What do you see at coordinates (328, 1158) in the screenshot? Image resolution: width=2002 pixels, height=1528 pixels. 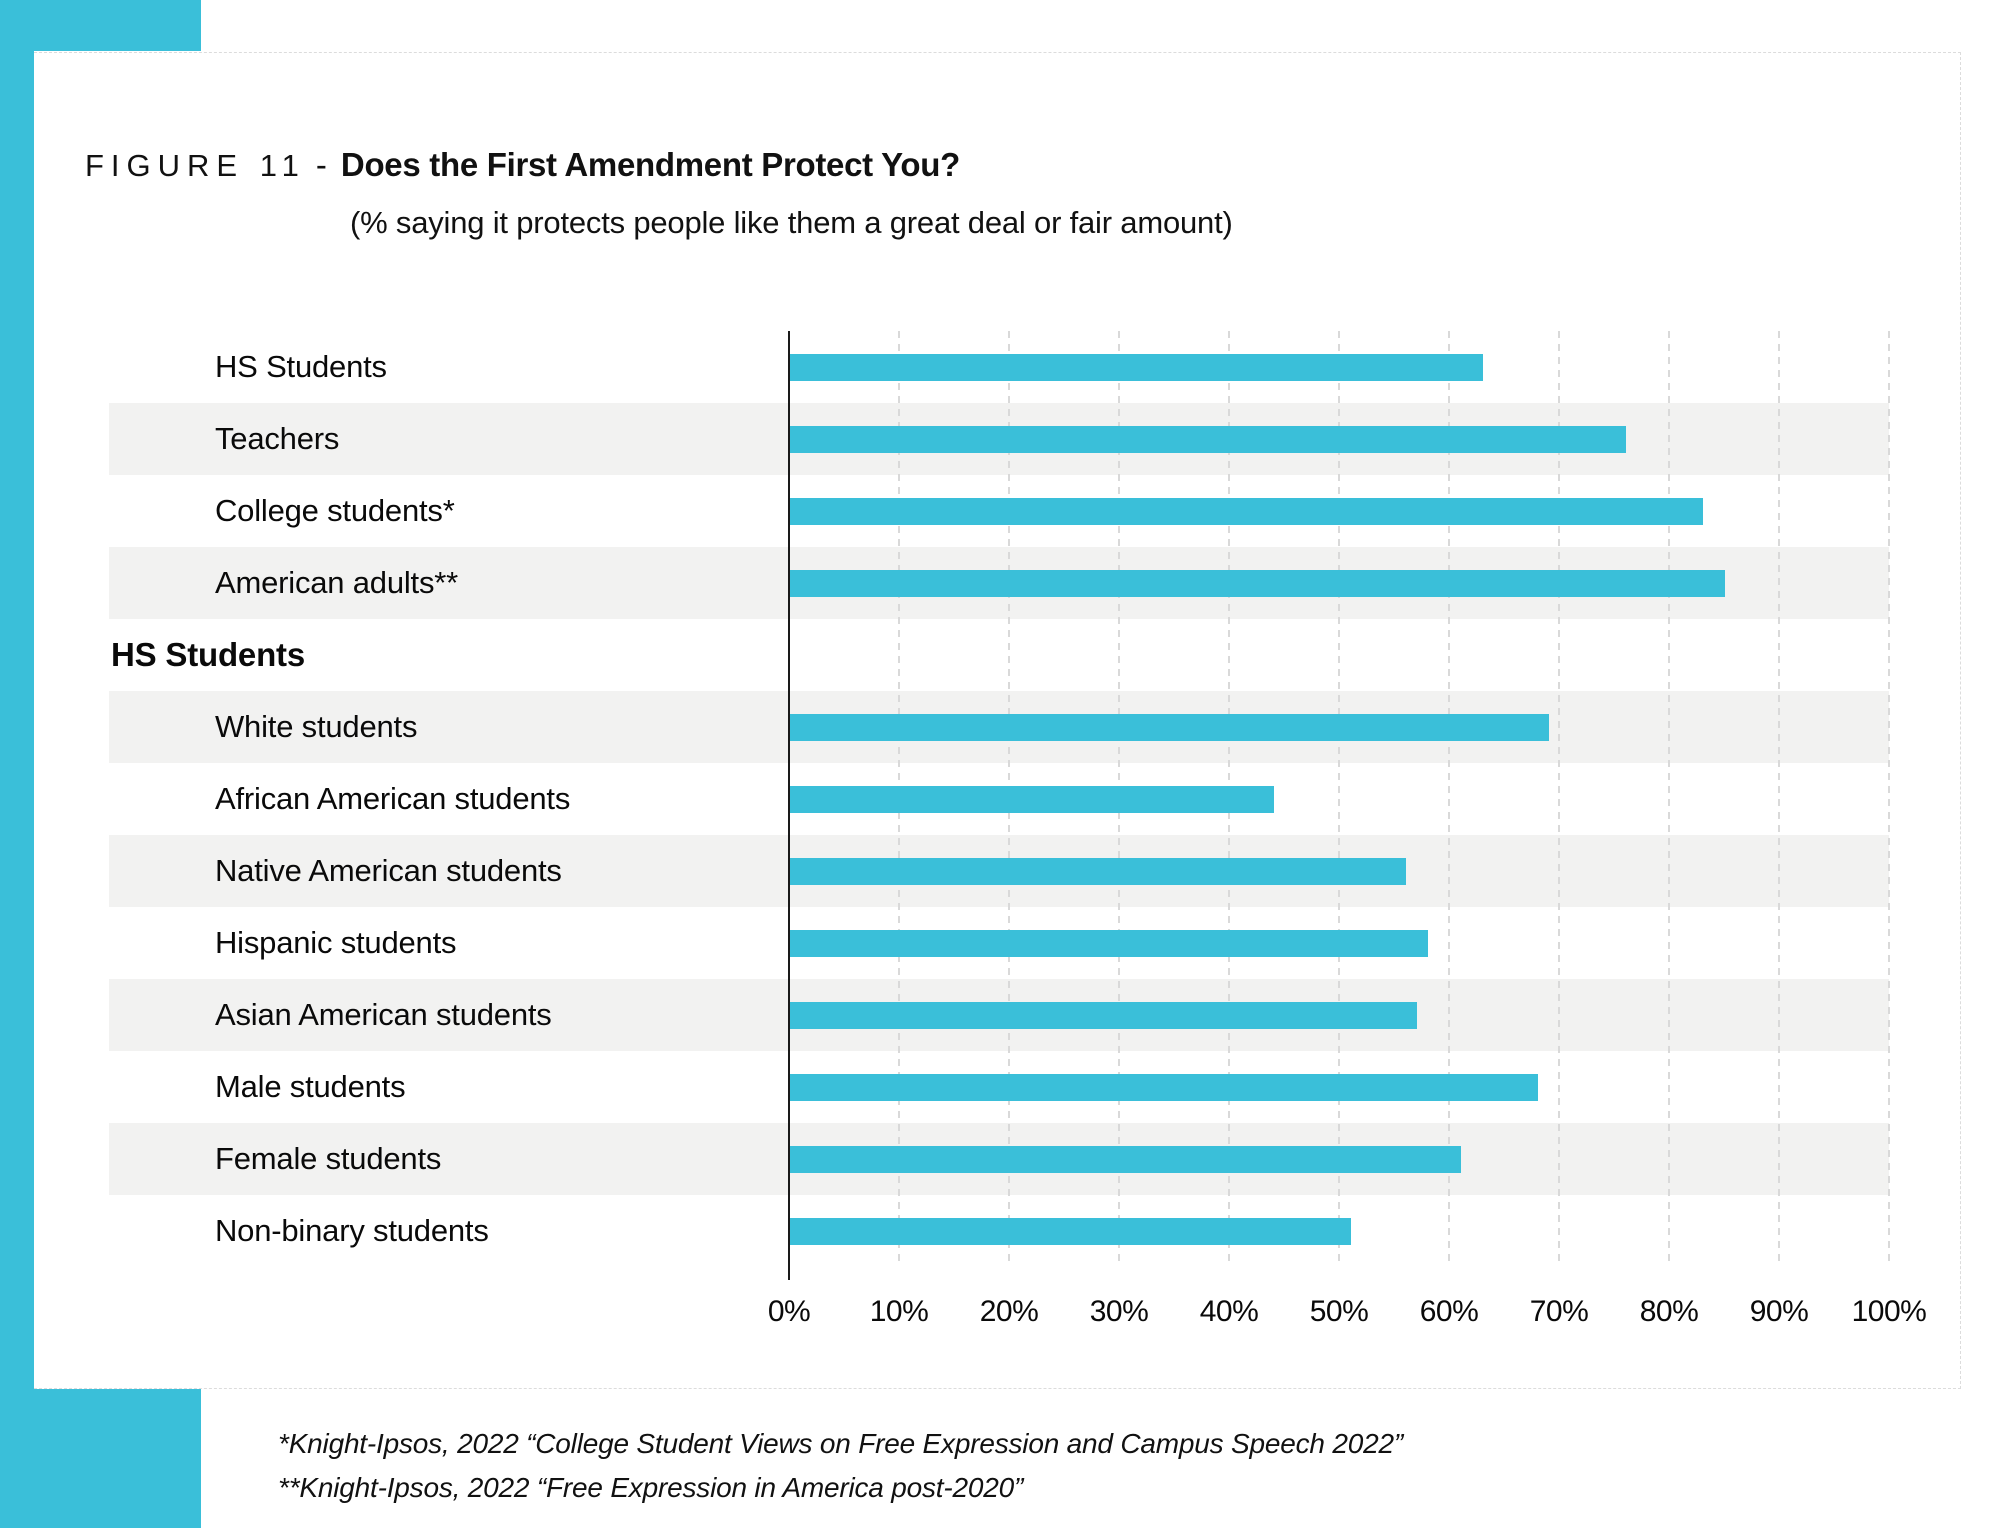 I see `row-label: Female students` at bounding box center [328, 1158].